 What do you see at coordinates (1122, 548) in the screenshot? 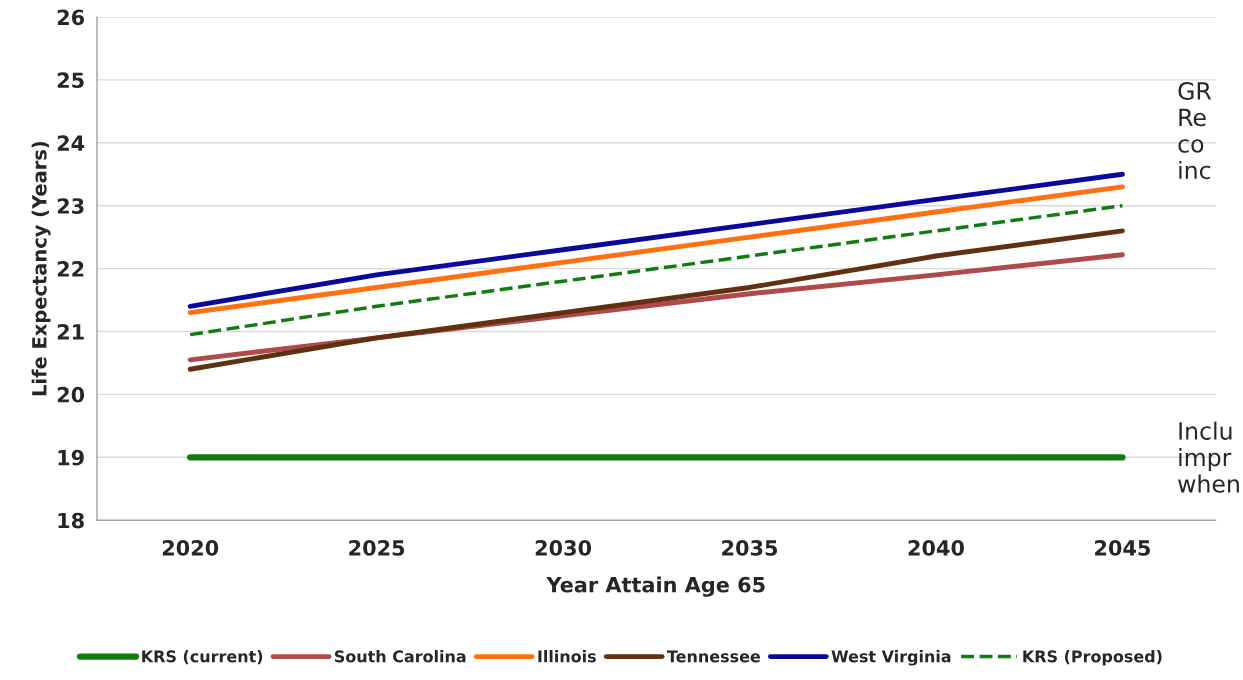
I see `x-tick-label: 2045` at bounding box center [1122, 548].